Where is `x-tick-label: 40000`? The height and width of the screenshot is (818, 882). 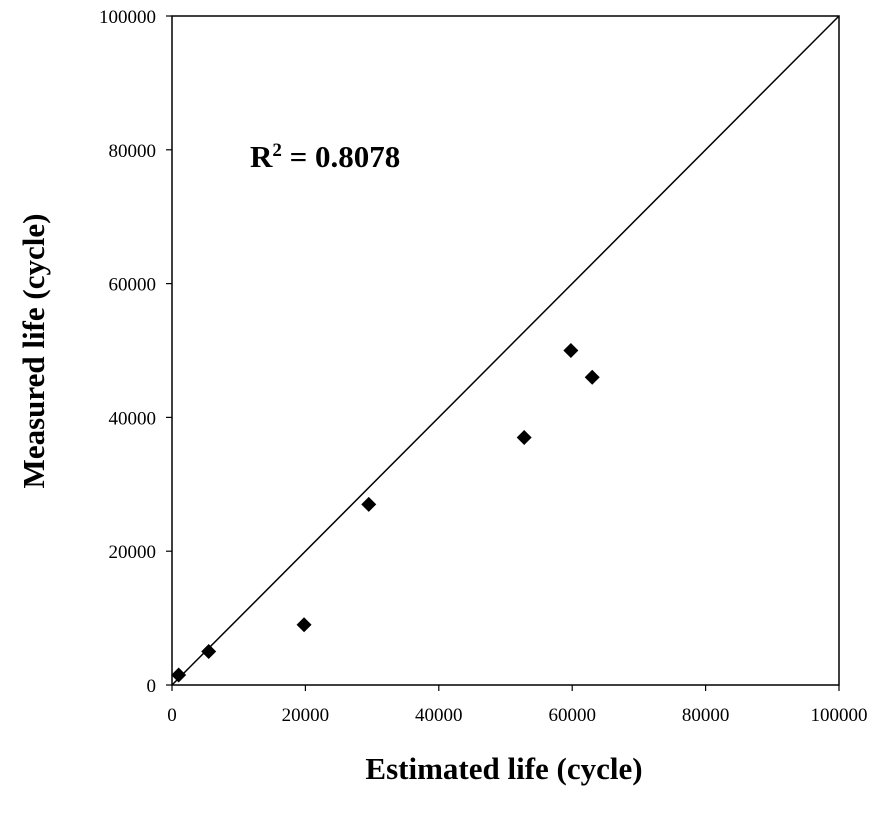 x-tick-label: 40000 is located at coordinates (439, 715).